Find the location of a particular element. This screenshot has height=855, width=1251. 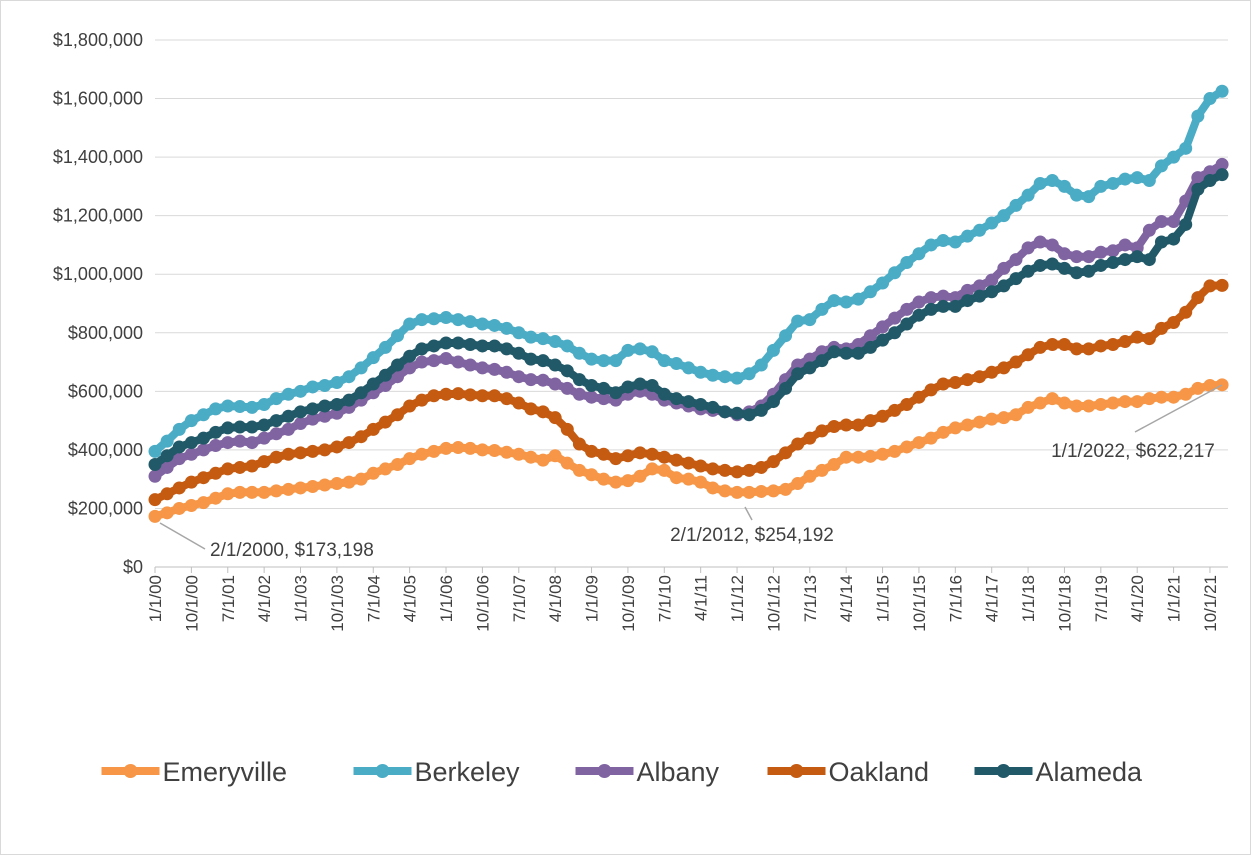

y-tick-label: $400,000 is located at coordinates (105, 450).